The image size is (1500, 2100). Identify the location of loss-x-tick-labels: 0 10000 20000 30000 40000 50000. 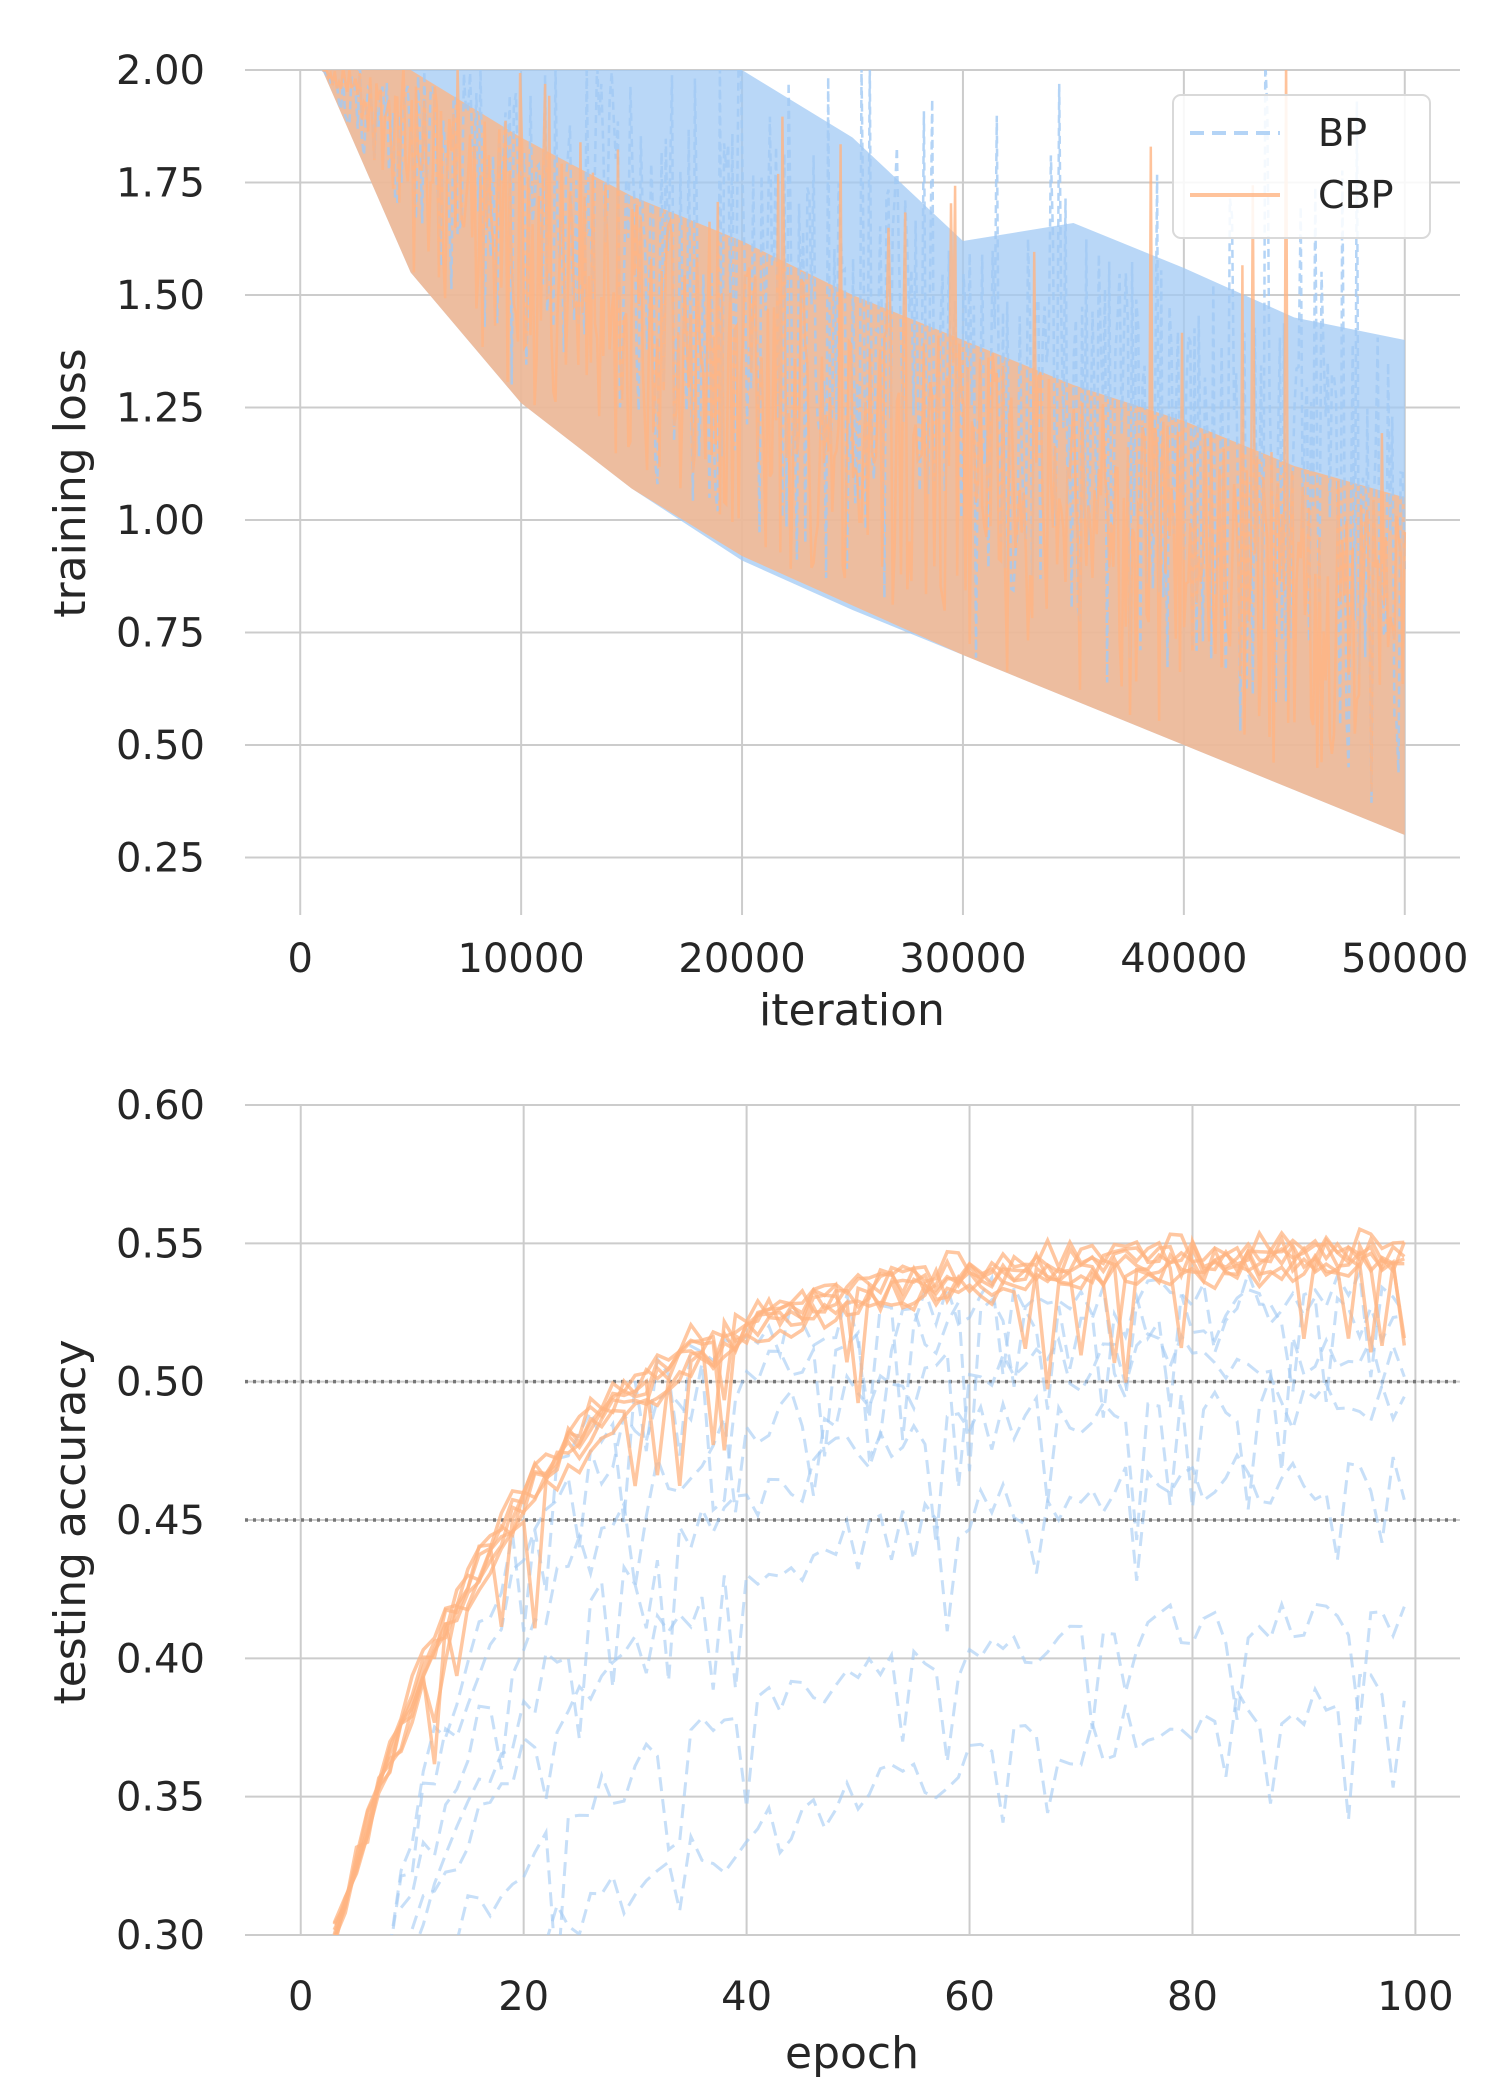
(878, 959).